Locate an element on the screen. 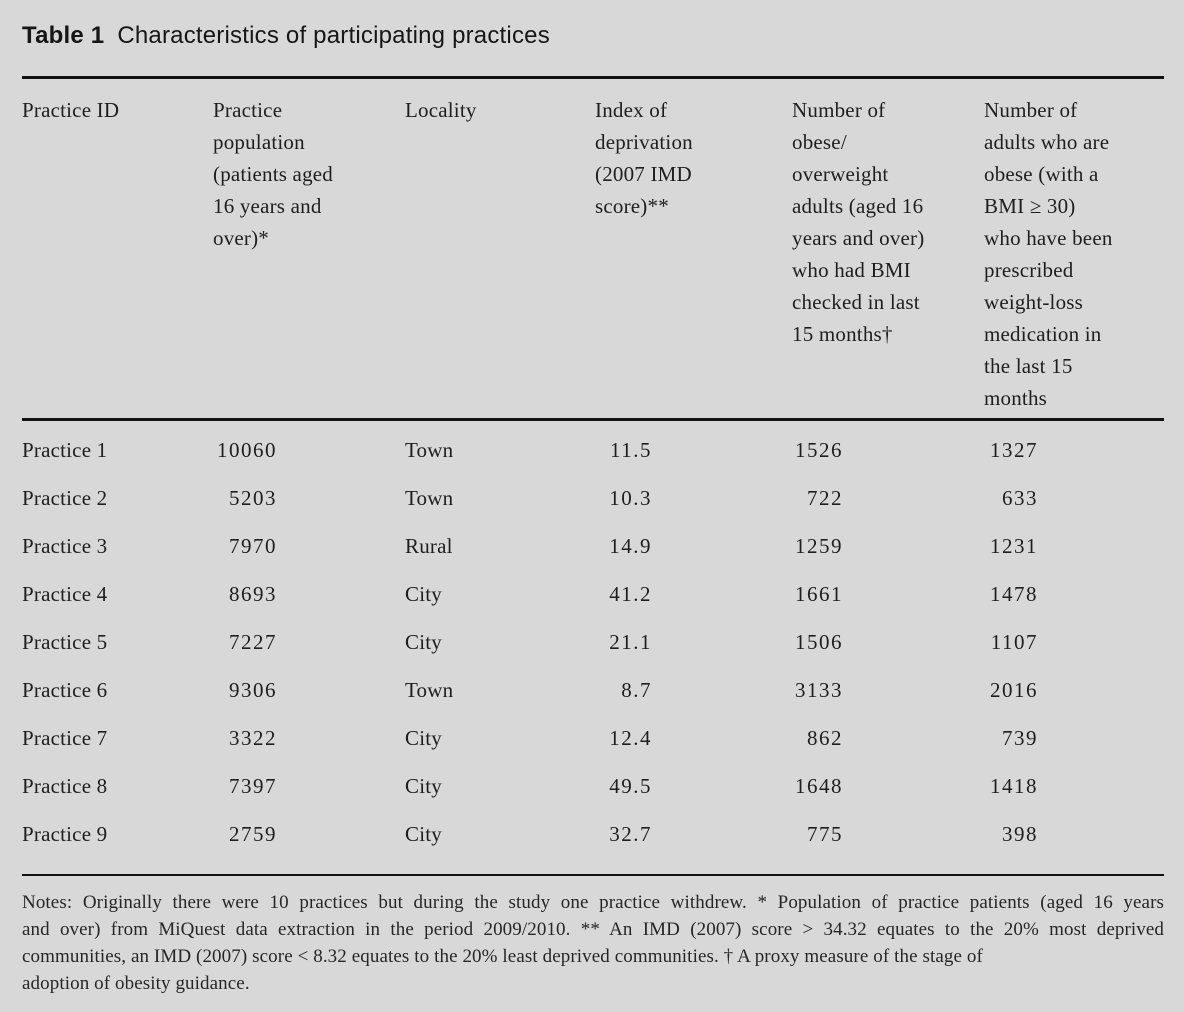 The width and height of the screenshot is (1184, 1012). table-row: Practice 2 5203 Town 10.3 722 633 is located at coordinates (593, 498).